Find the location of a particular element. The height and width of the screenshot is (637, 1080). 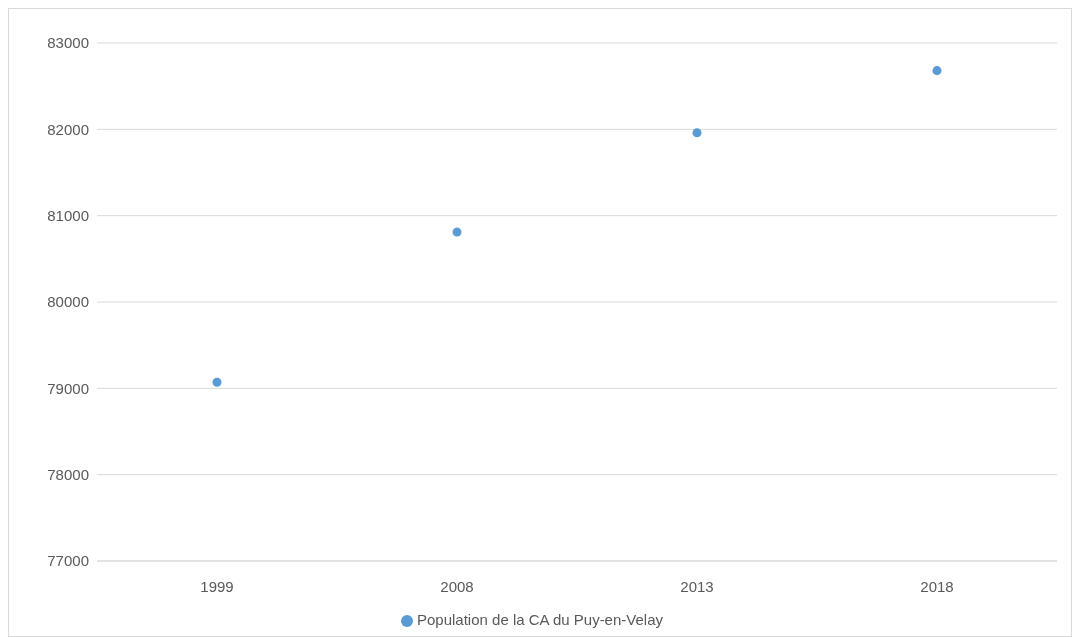

x-tick-label: 1999 is located at coordinates (217, 586).